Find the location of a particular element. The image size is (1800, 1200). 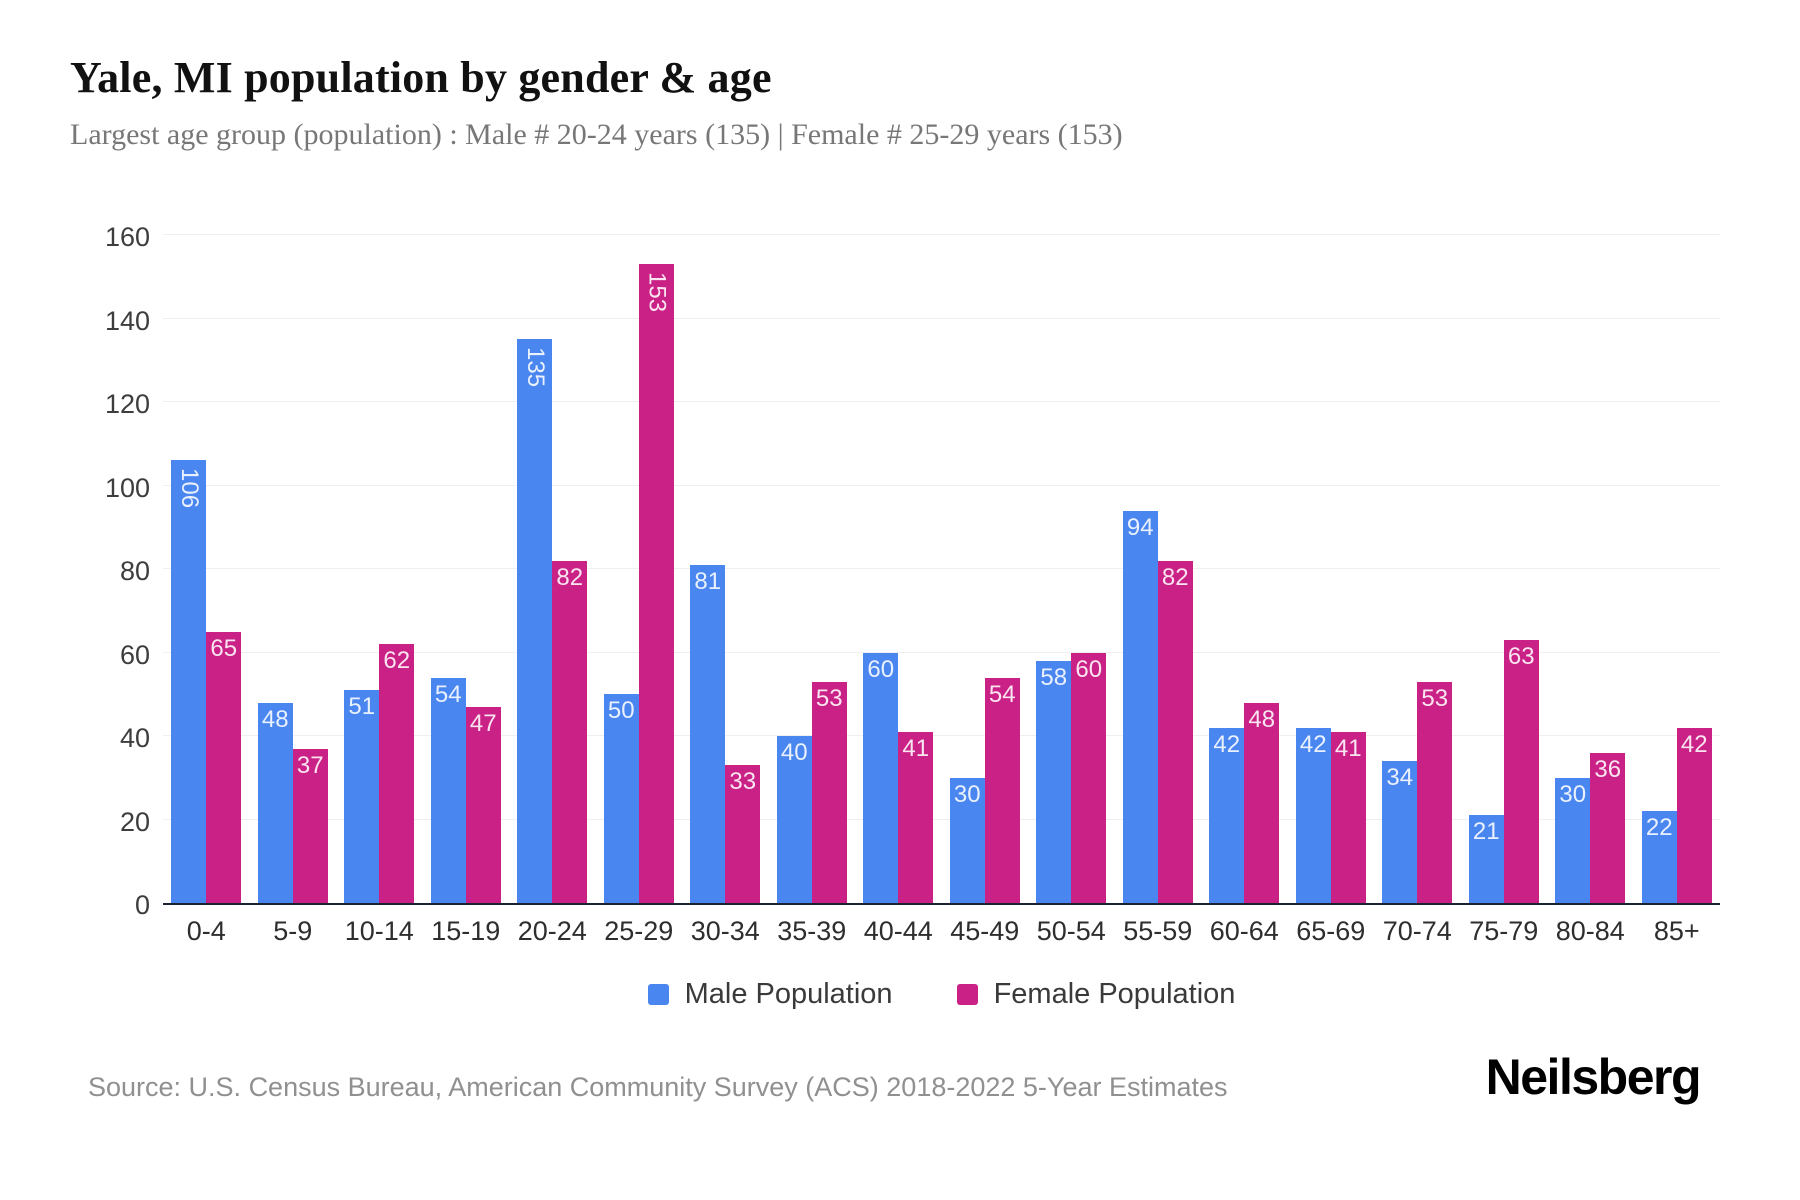

bar-male-75-79: 21 is located at coordinates (1486, 859).